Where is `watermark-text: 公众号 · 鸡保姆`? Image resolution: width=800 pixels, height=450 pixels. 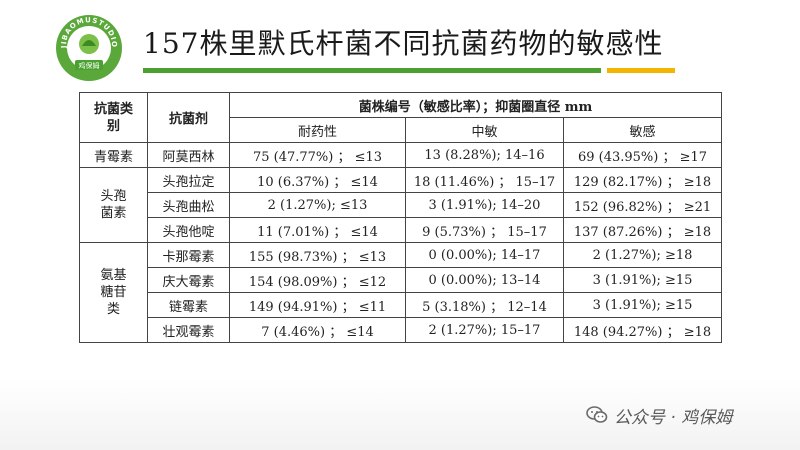 watermark-text: 公众号 · 鸡保姆 is located at coordinates (673, 417).